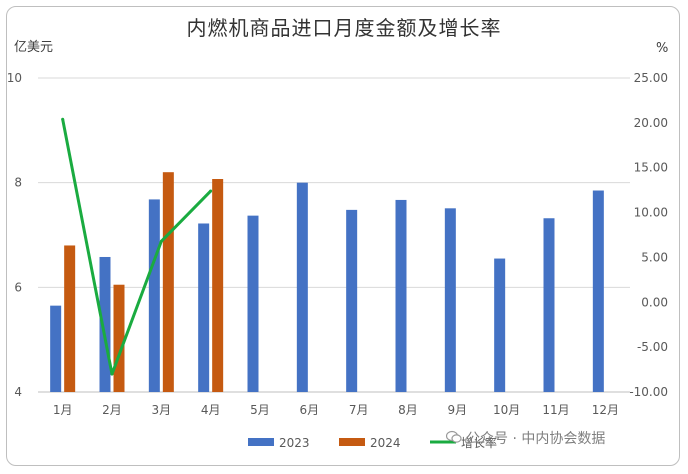  I want to click on y2-tick-label: 5.00, so click(654, 257).